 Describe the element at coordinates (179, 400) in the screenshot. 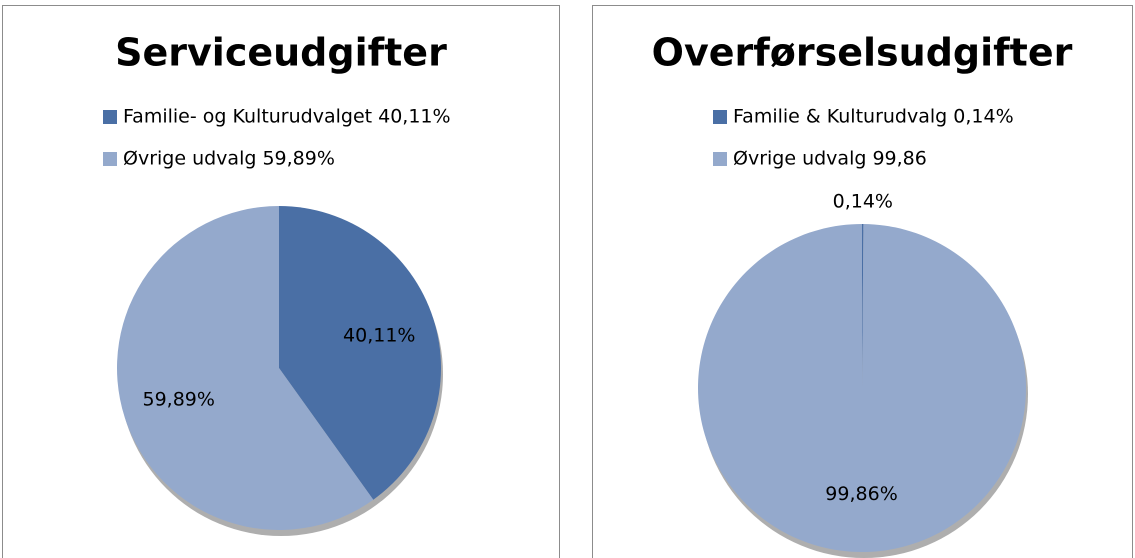

I see `data-label: 59,89%` at that location.